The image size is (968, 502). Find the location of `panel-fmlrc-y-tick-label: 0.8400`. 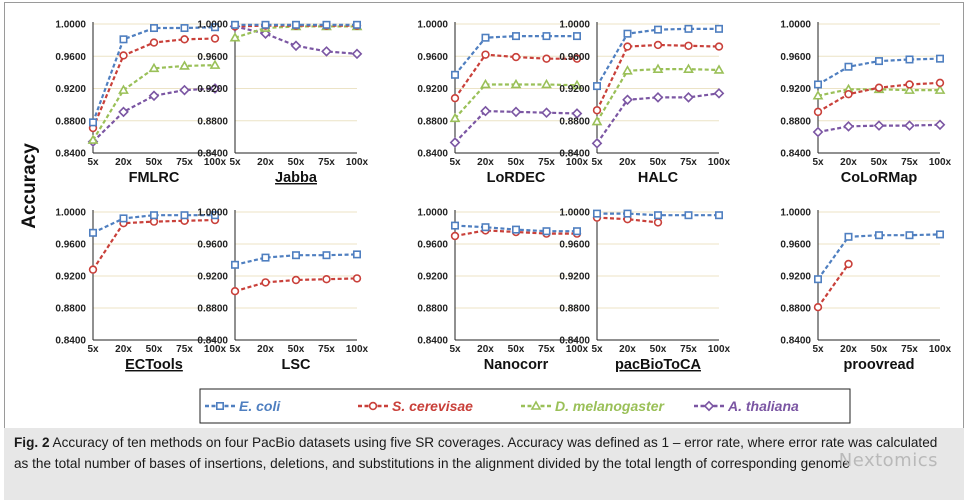

panel-fmlrc-y-tick-label: 0.8400 is located at coordinates (70, 154).